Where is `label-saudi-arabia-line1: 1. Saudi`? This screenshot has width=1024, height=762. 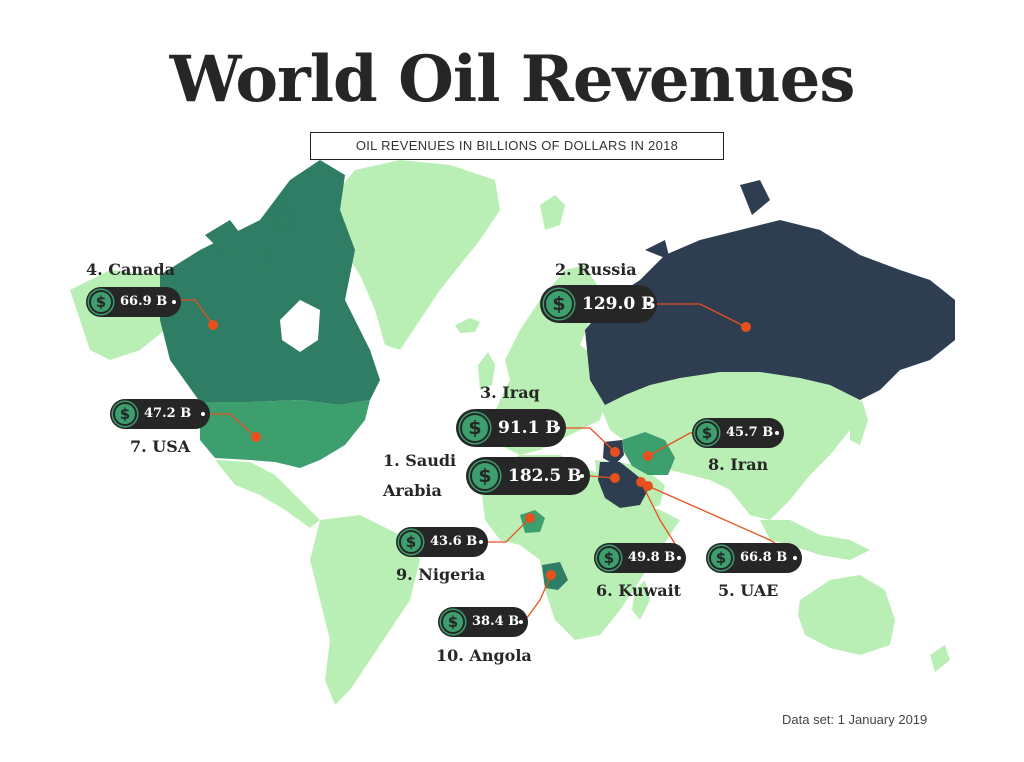 label-saudi-arabia-line1: 1. Saudi is located at coordinates (420, 460).